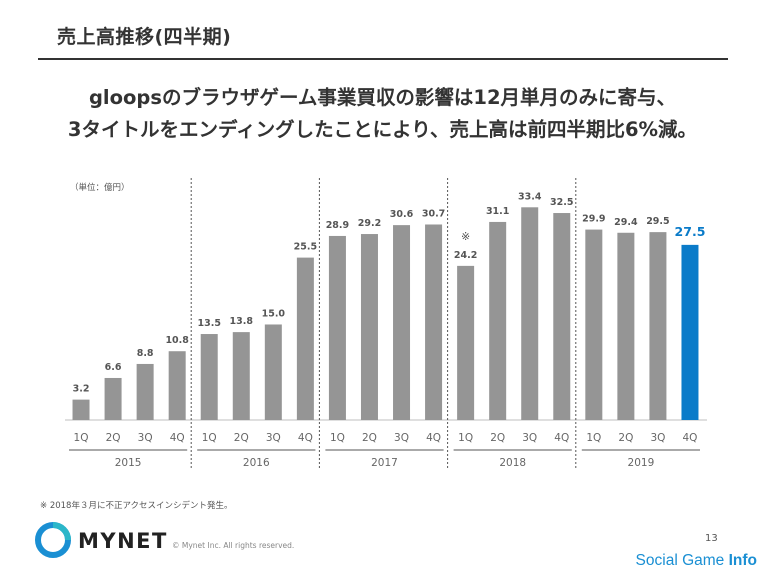 The height and width of the screenshot is (575, 765). What do you see at coordinates (593, 219) in the screenshot?
I see `value-label: 29.9` at bounding box center [593, 219].